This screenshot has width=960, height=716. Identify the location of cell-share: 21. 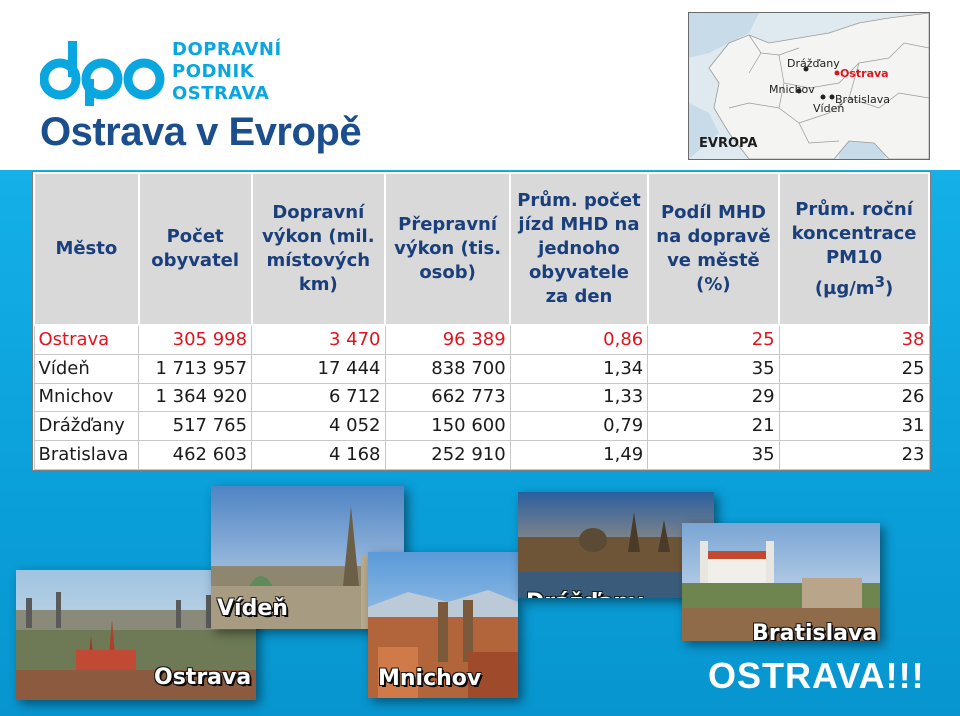
(713, 426).